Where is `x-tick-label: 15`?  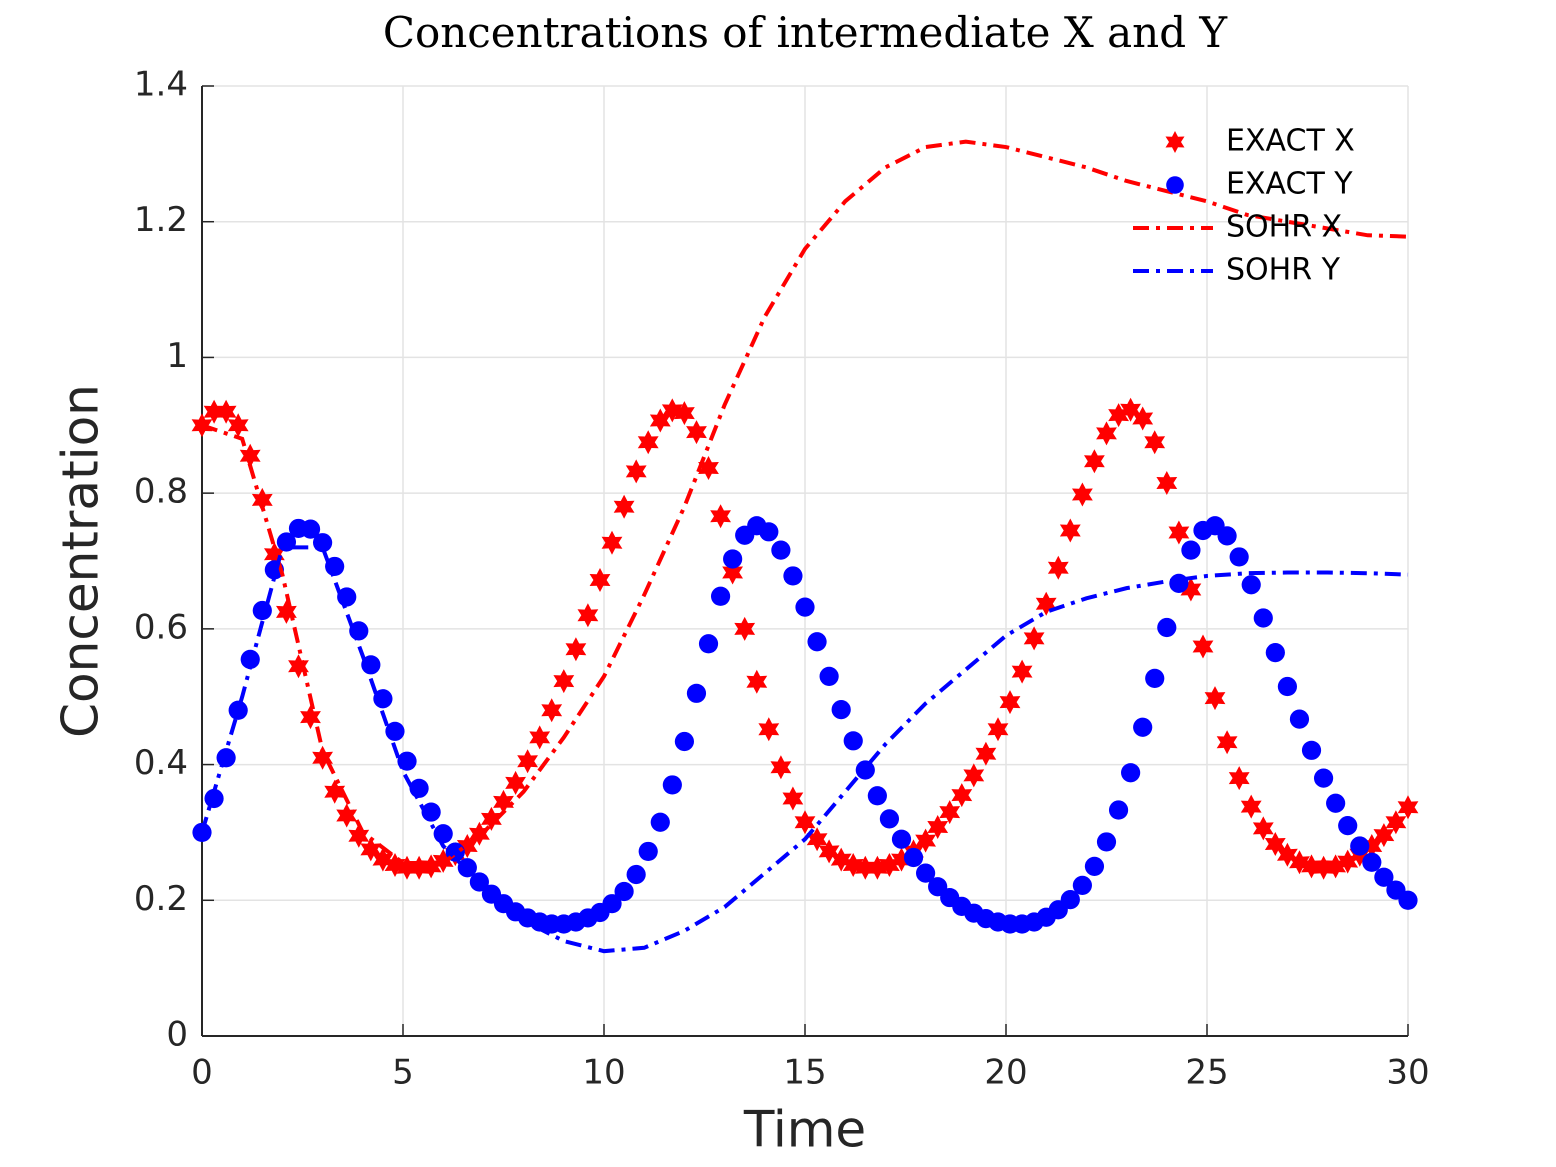 x-tick-label: 15 is located at coordinates (804, 1073).